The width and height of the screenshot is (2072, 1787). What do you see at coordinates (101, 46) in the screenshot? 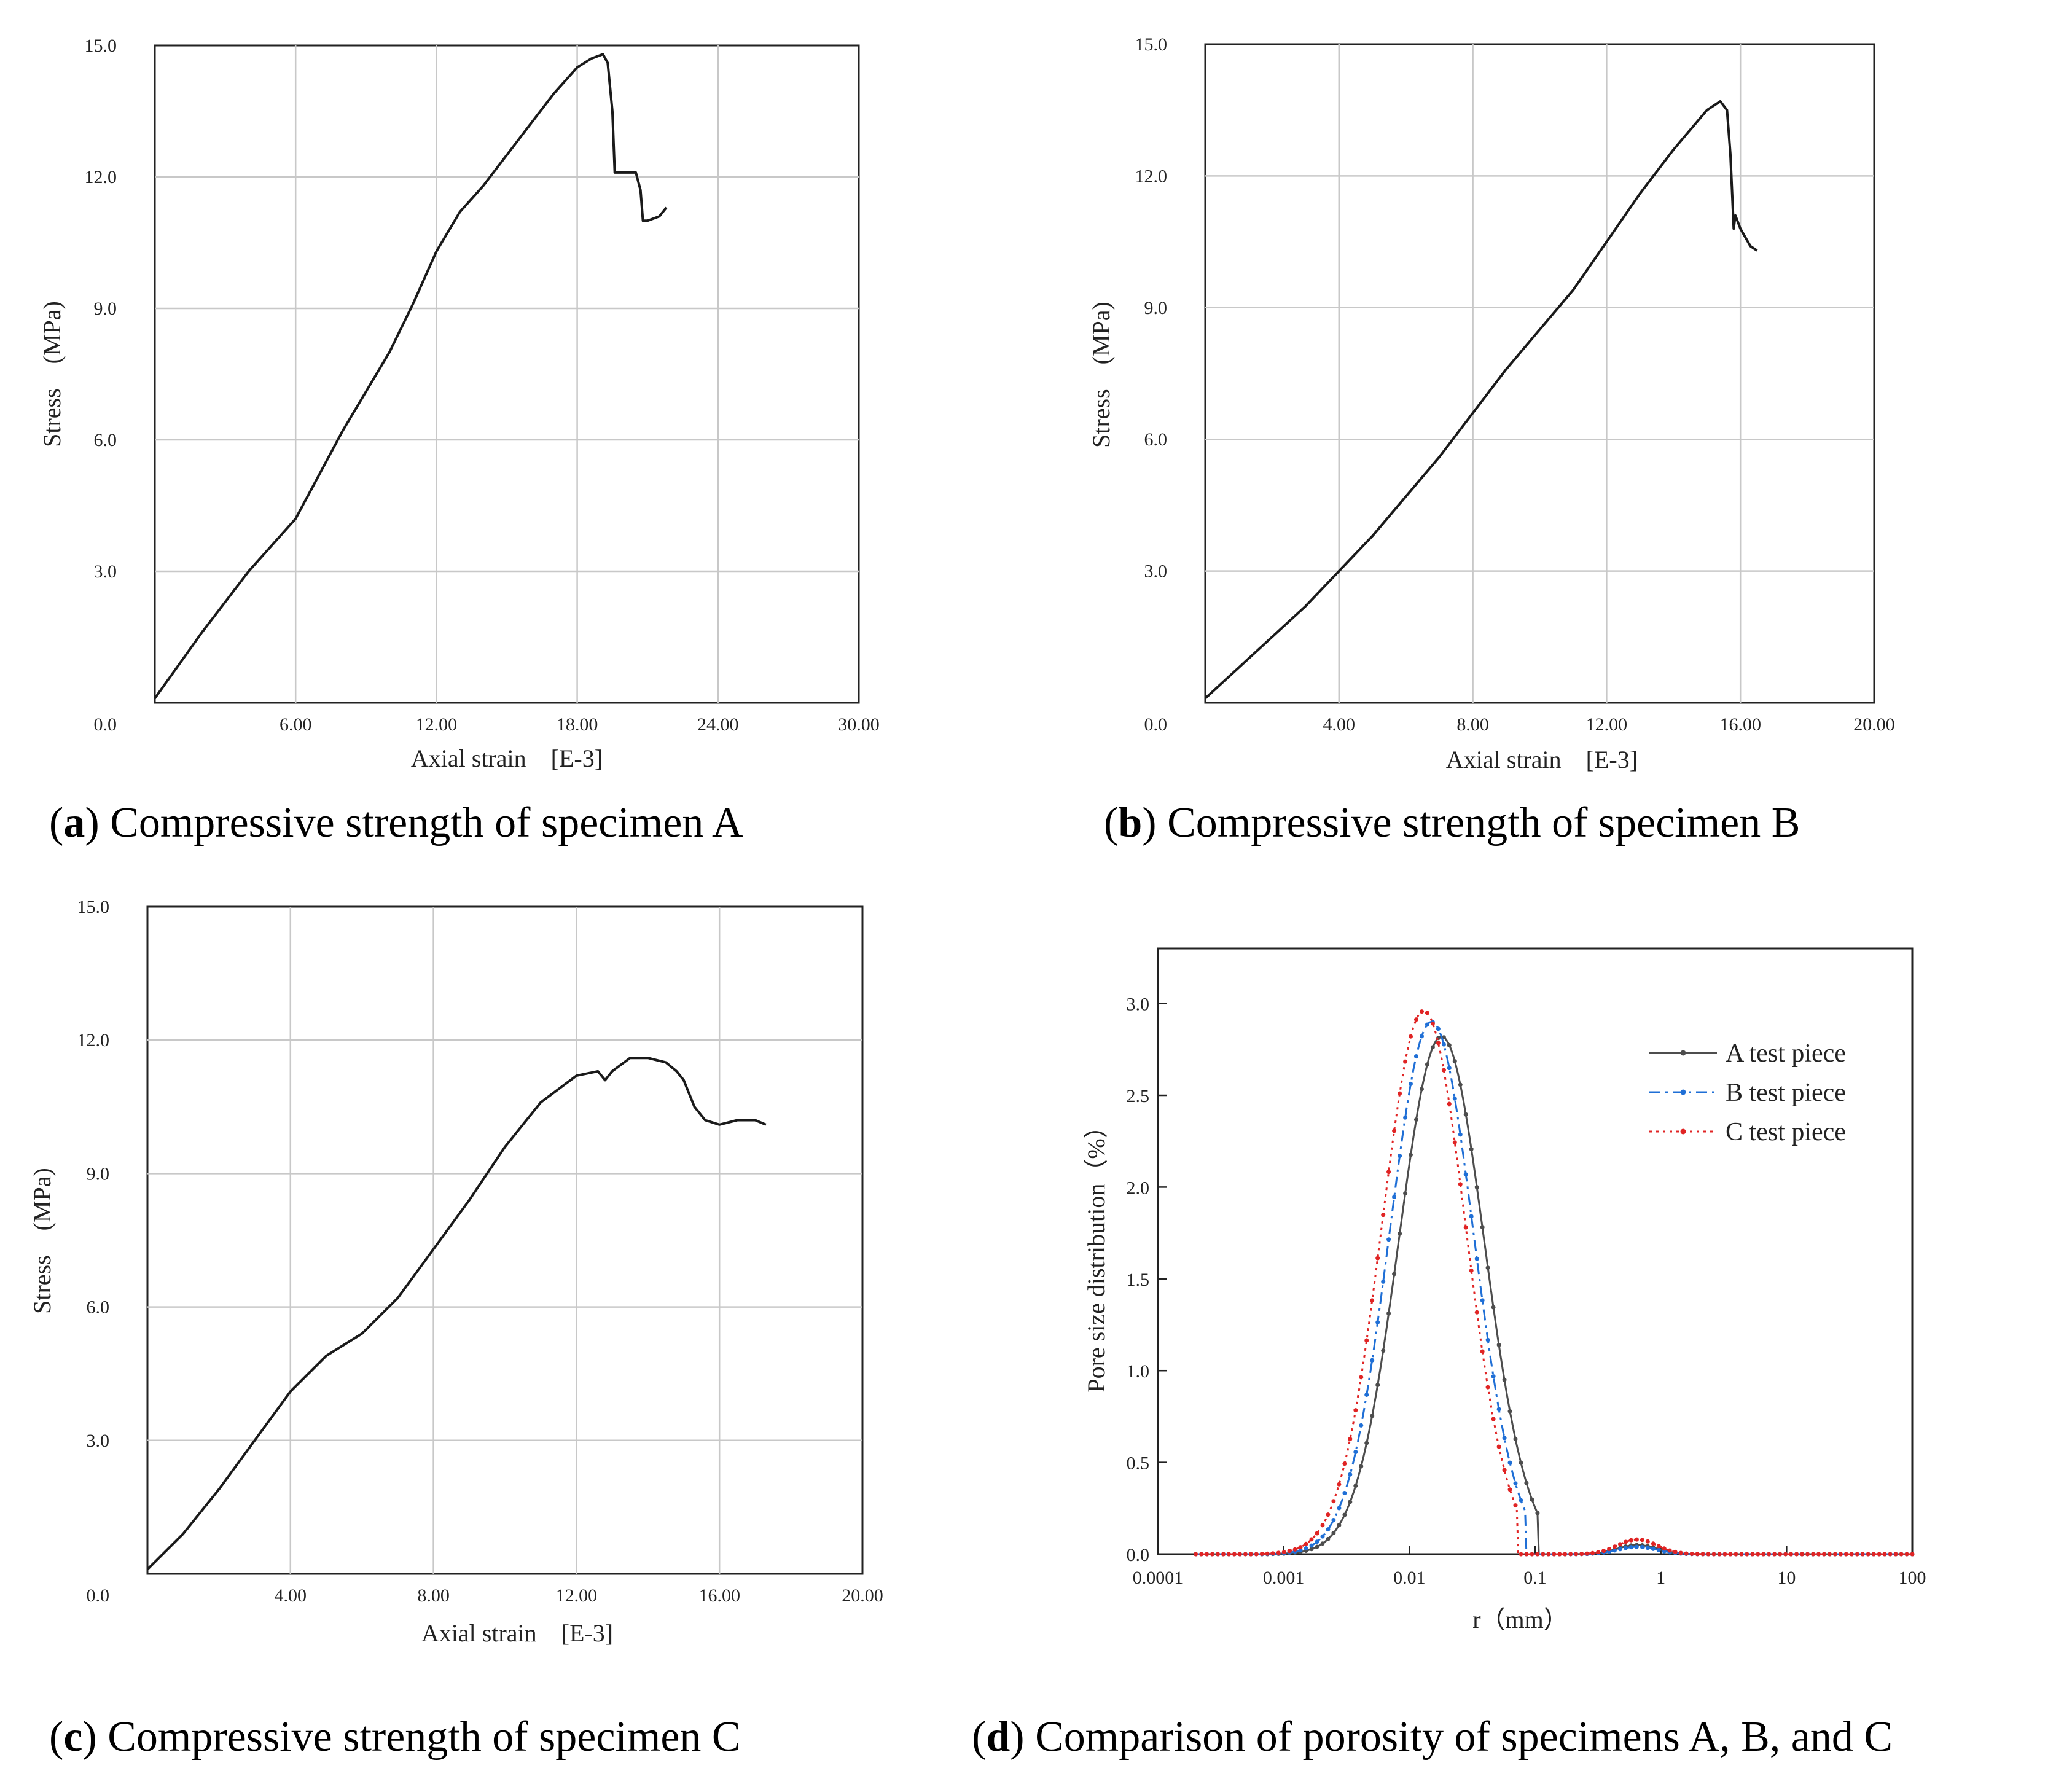
I see `y-tick-label: 15.0` at bounding box center [101, 46].